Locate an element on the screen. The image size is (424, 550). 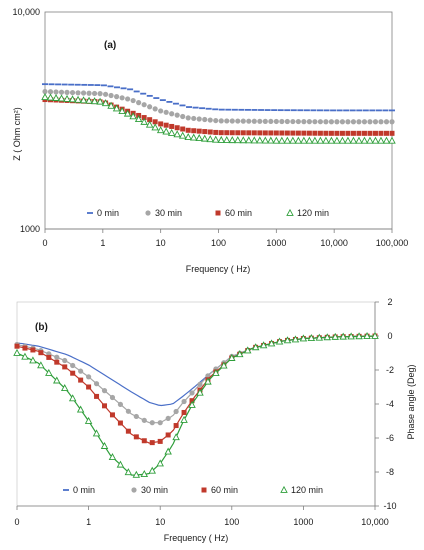
panel-b-legend: 0 min 30 min 60 min 120 min is located at coordinates (193, 490).